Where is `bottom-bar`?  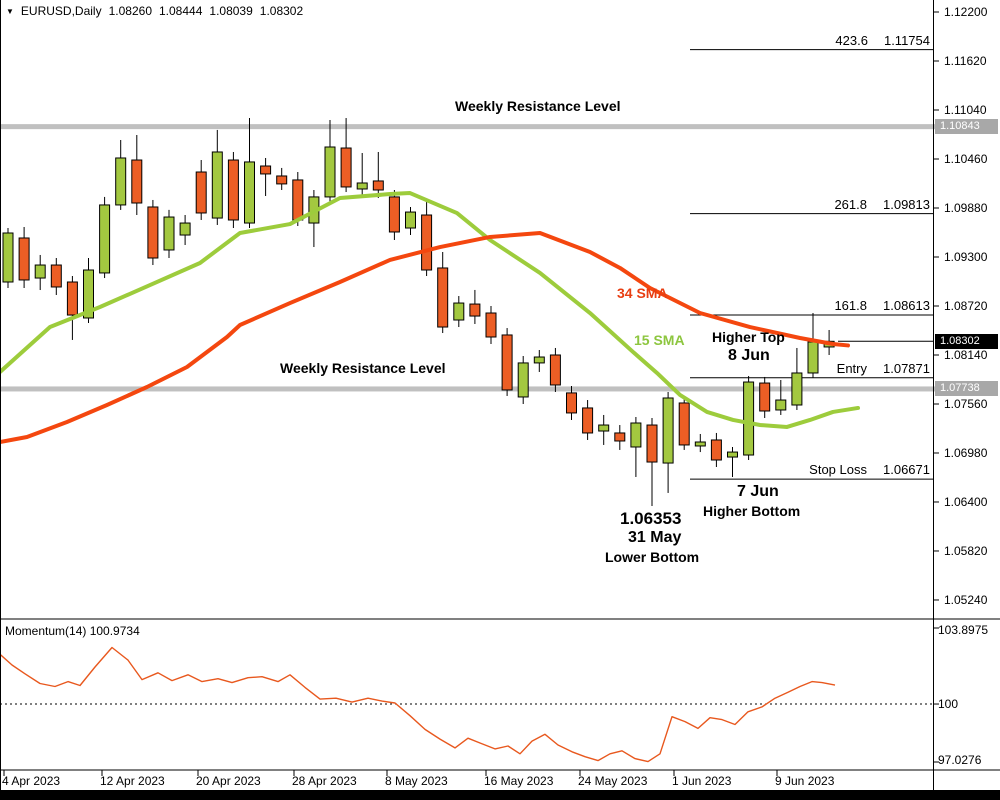 bottom-bar is located at coordinates (500, 795).